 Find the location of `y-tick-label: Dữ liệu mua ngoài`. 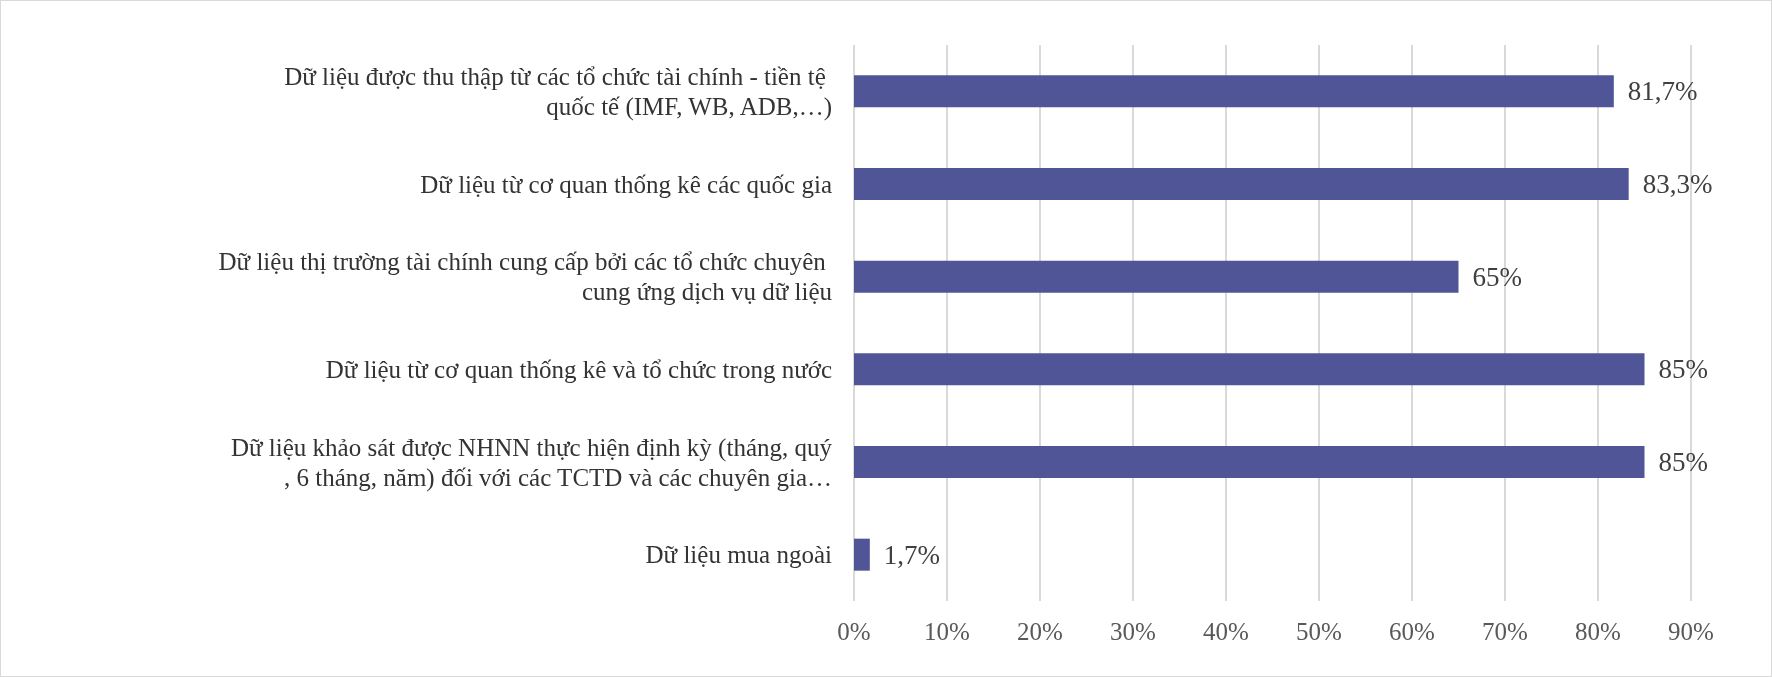

y-tick-label: Dữ liệu mua ngoài is located at coordinates (739, 555).